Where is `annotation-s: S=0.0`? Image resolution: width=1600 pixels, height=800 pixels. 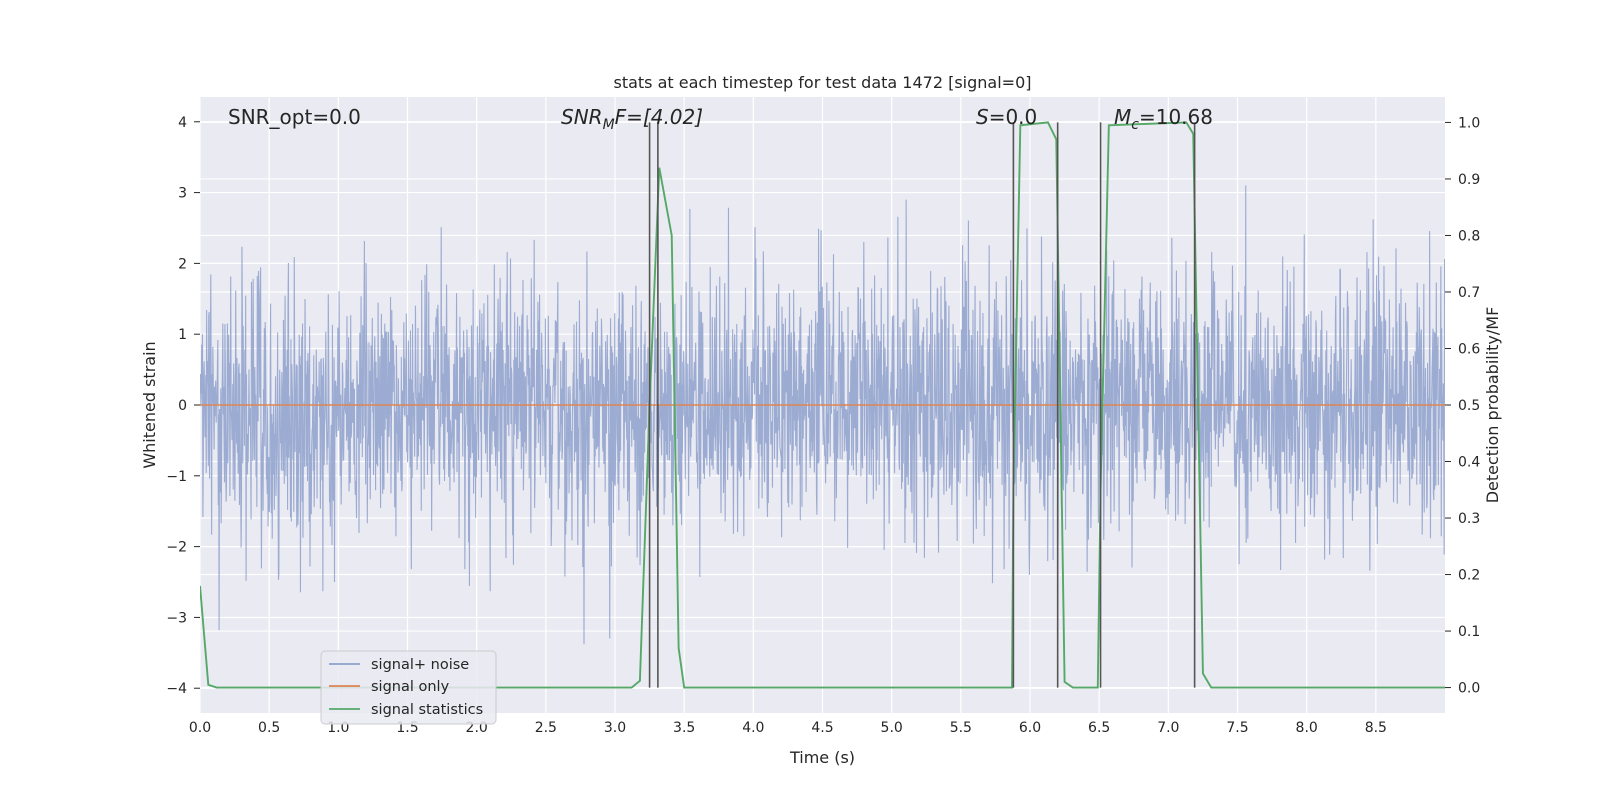
annotation-s: S=0.0 is located at coordinates (1006, 117).